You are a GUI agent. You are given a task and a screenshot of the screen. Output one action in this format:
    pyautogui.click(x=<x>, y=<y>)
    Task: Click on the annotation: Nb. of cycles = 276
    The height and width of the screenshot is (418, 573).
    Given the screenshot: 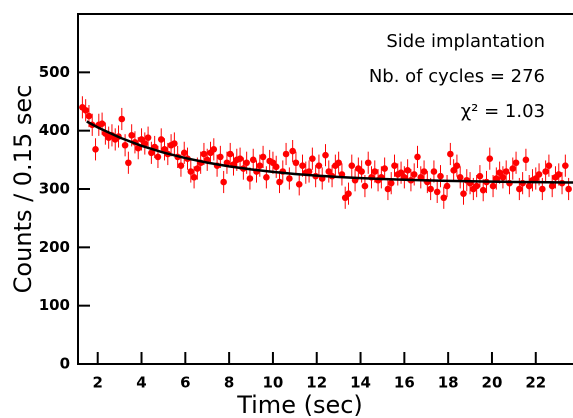 What is the action you would take?
    pyautogui.click(x=457, y=76)
    